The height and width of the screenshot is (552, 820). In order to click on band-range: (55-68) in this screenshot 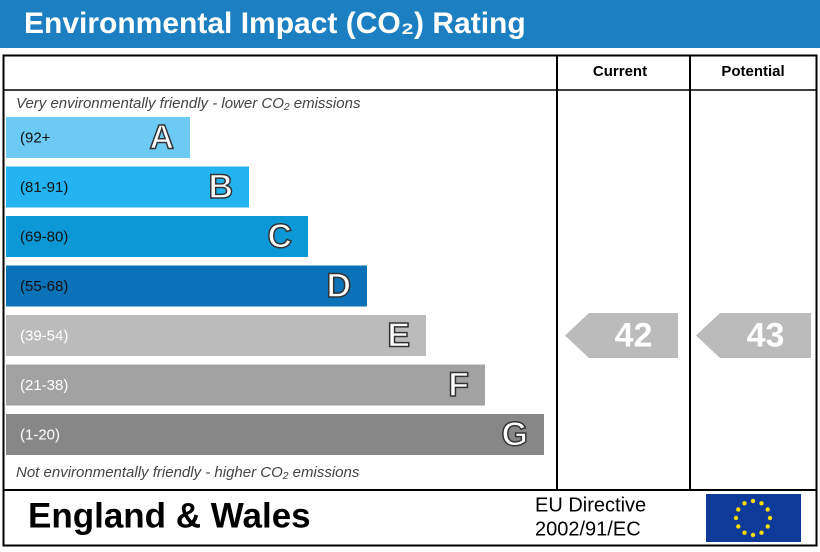, I will do `click(44, 286)`.